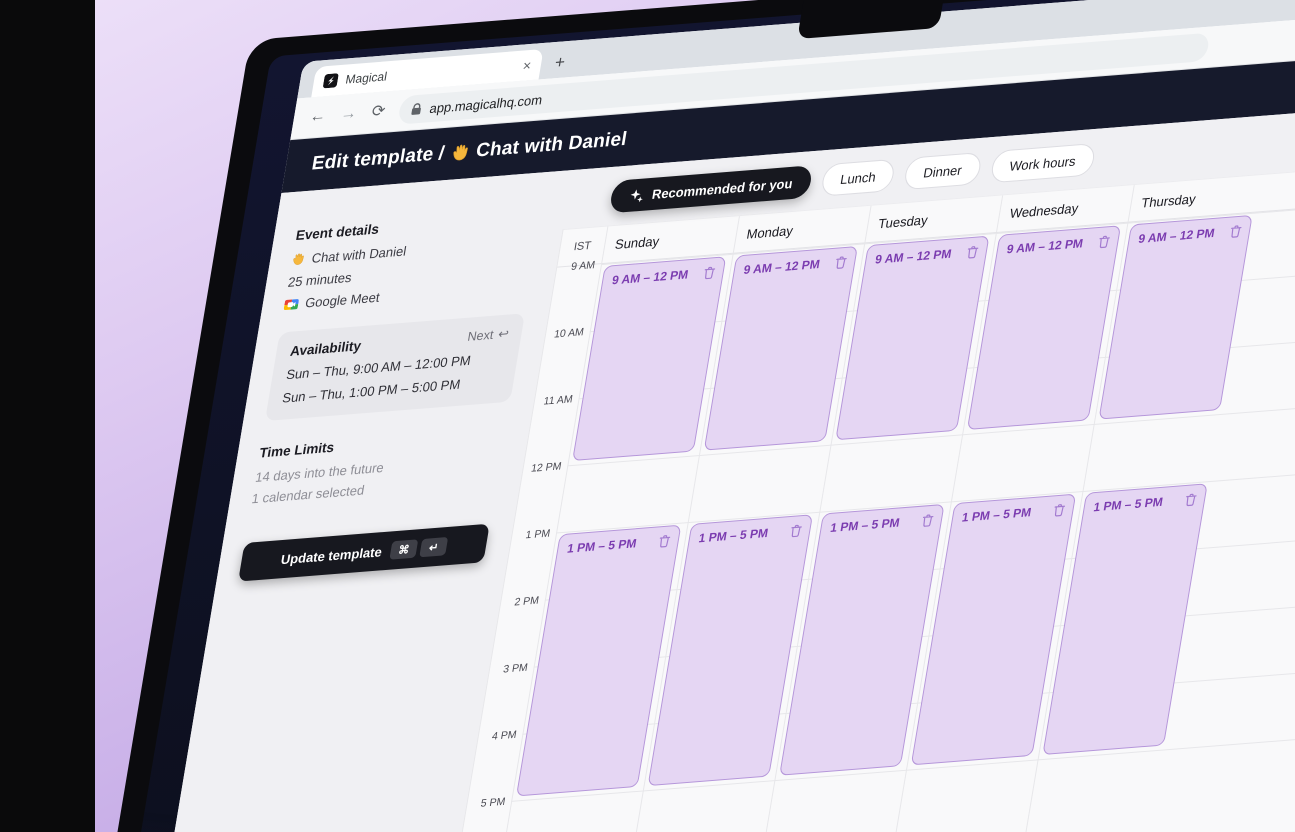 This screenshot has height=832, width=1295. Describe the element at coordinates (359, 254) in the screenshot. I see `event-name: Chat with Daniel` at that location.